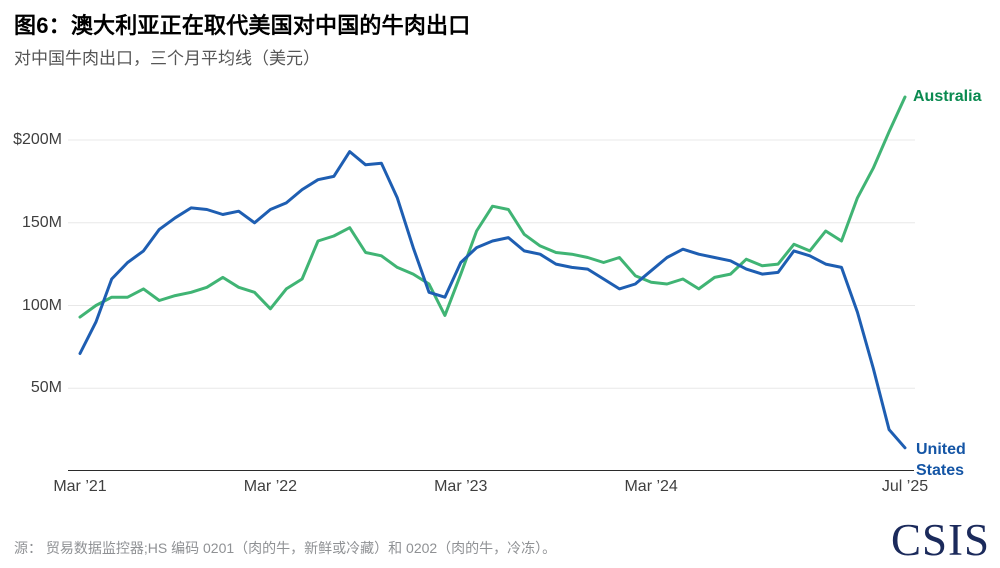  I want to click on x-tick-label: Mar ’21, so click(80, 486).